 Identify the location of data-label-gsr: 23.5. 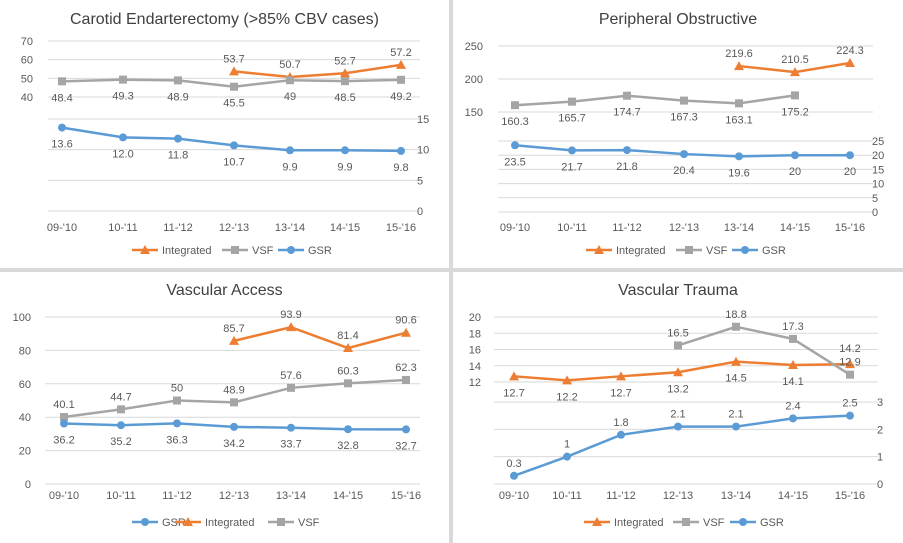
(514, 162).